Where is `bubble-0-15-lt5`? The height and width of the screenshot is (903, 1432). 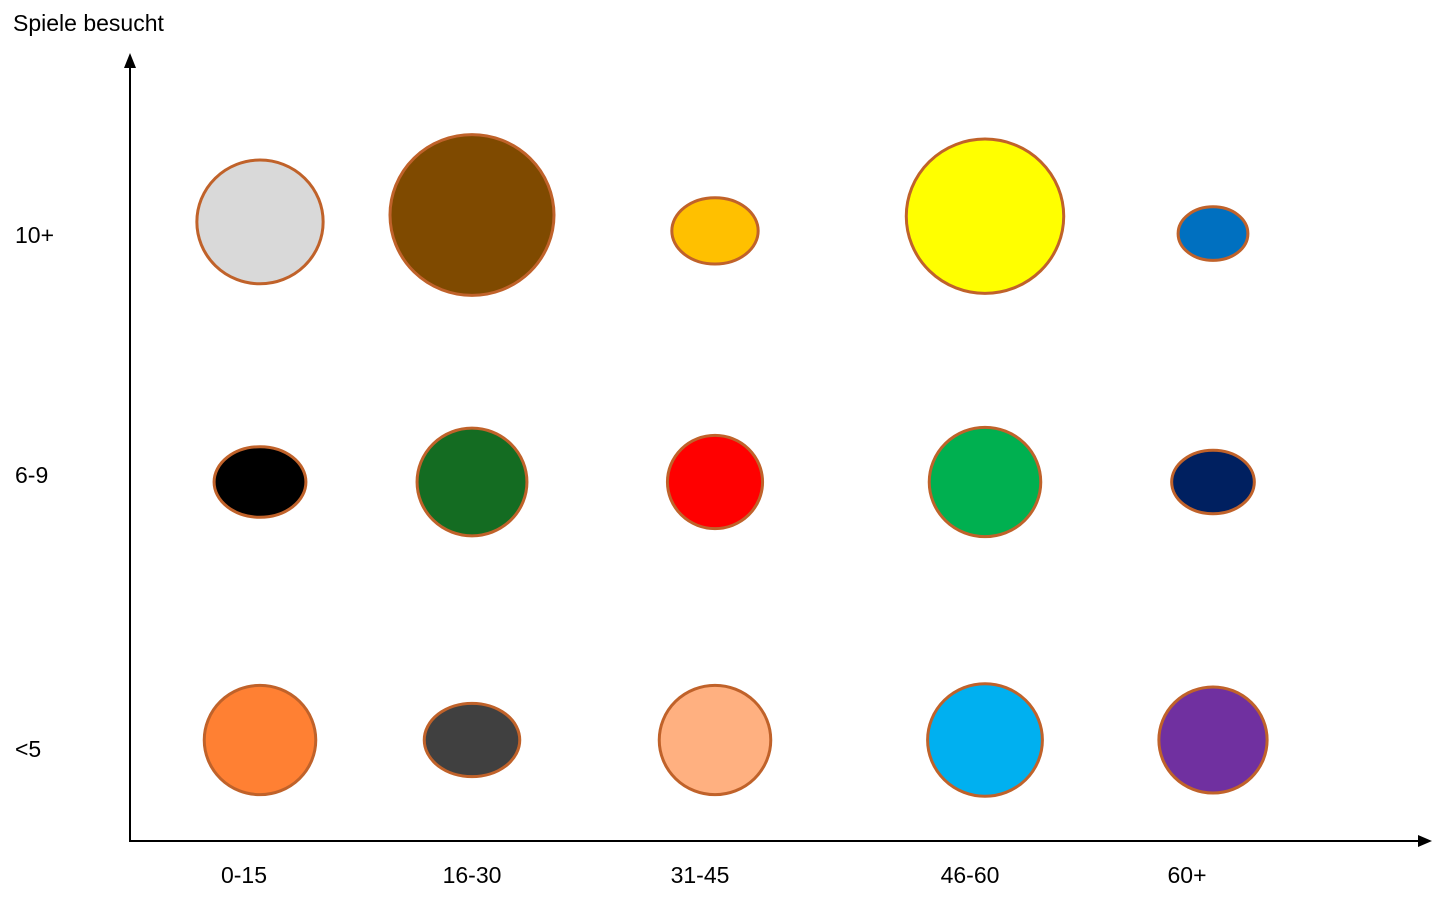 bubble-0-15-lt5 is located at coordinates (260, 740).